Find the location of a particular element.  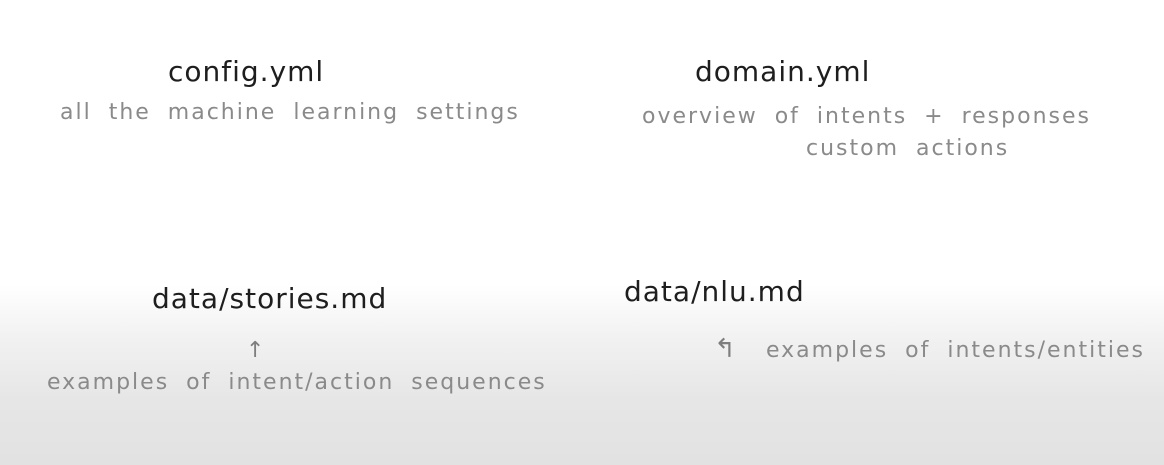

up-arrow-icon: ↑ is located at coordinates (255, 350).